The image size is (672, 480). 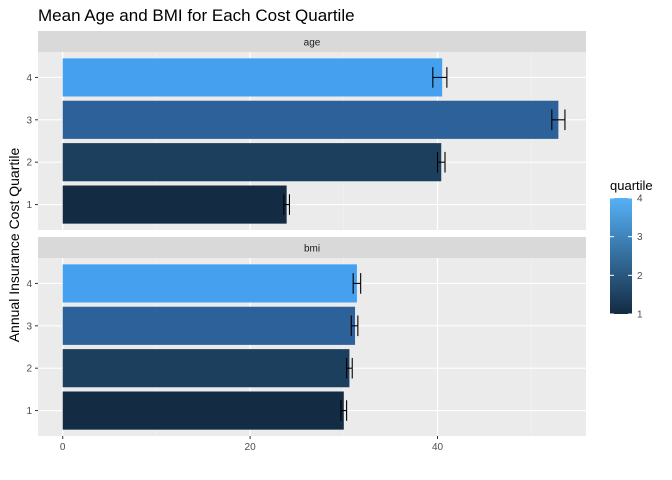 I want to click on x-tick-label: 20, so click(x=251, y=447).